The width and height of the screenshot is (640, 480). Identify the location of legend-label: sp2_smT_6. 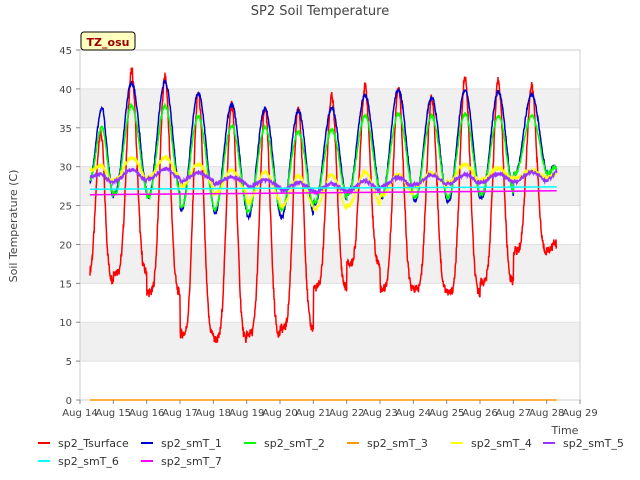
(88, 461).